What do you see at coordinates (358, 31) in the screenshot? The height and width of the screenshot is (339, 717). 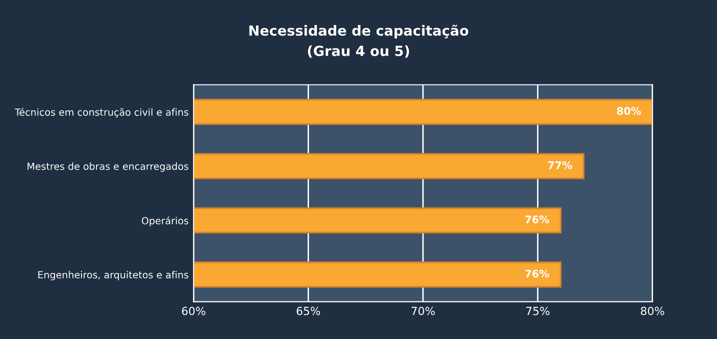 I see `chart-title: Necessidade de capacitação` at bounding box center [358, 31].